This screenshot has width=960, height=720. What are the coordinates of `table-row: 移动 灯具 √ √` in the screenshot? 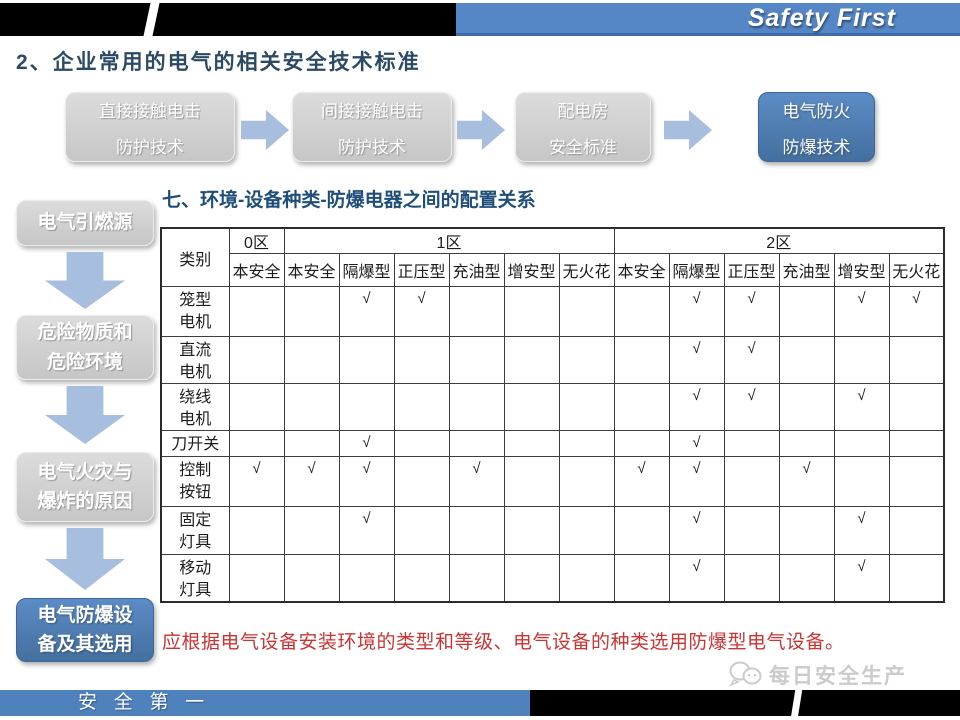 It's located at (552, 578).